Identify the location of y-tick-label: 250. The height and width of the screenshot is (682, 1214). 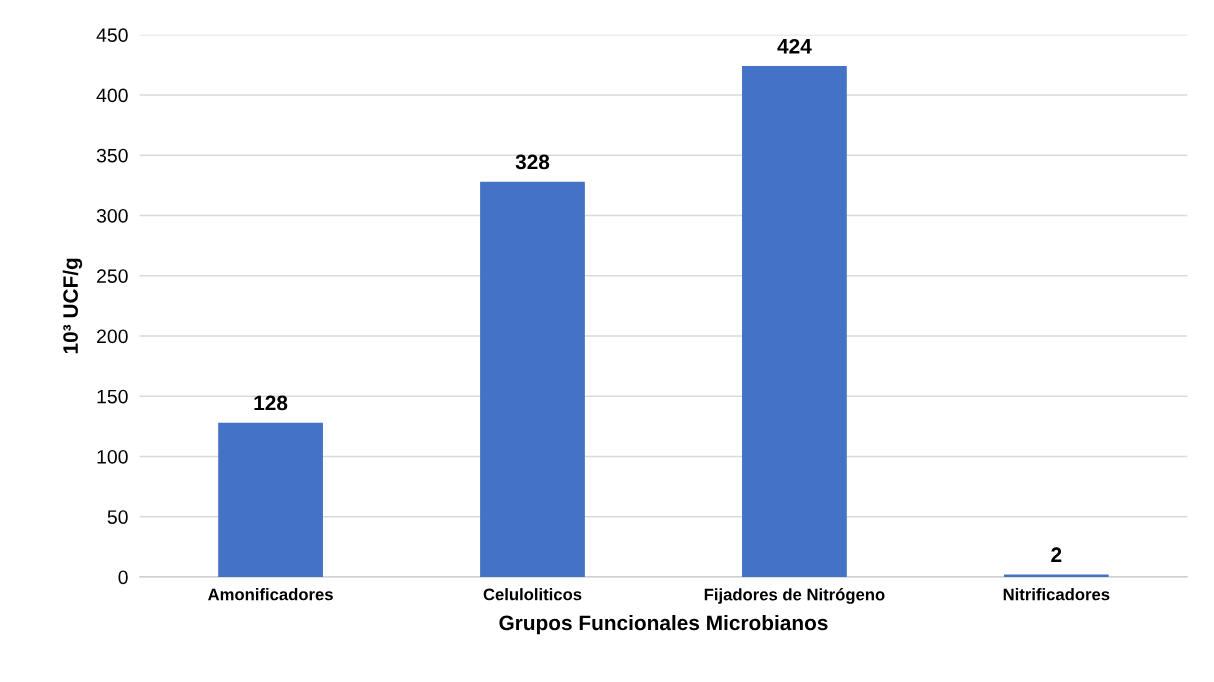
(112, 276).